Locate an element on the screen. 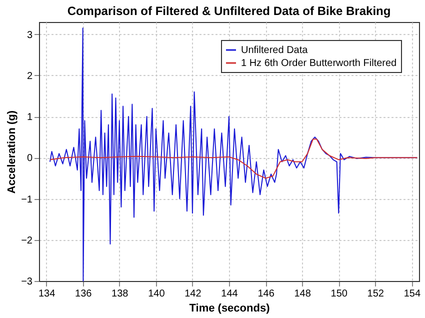  chart-title: Comparison of Filtered & Unfiltered Data of Bike Braking is located at coordinates (229, 11).